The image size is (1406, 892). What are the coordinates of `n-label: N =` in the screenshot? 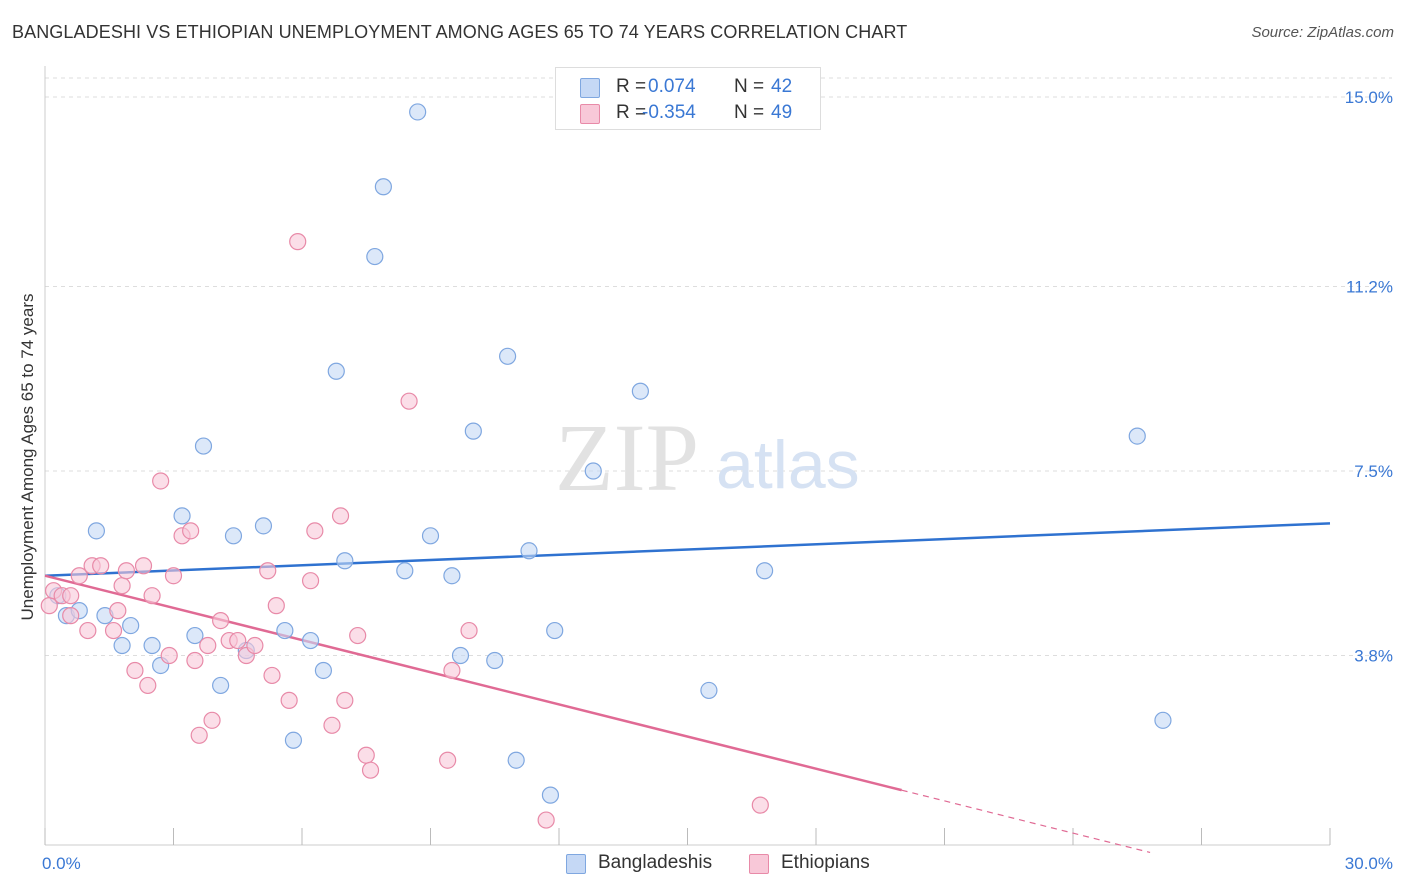 It's located at (749, 112).